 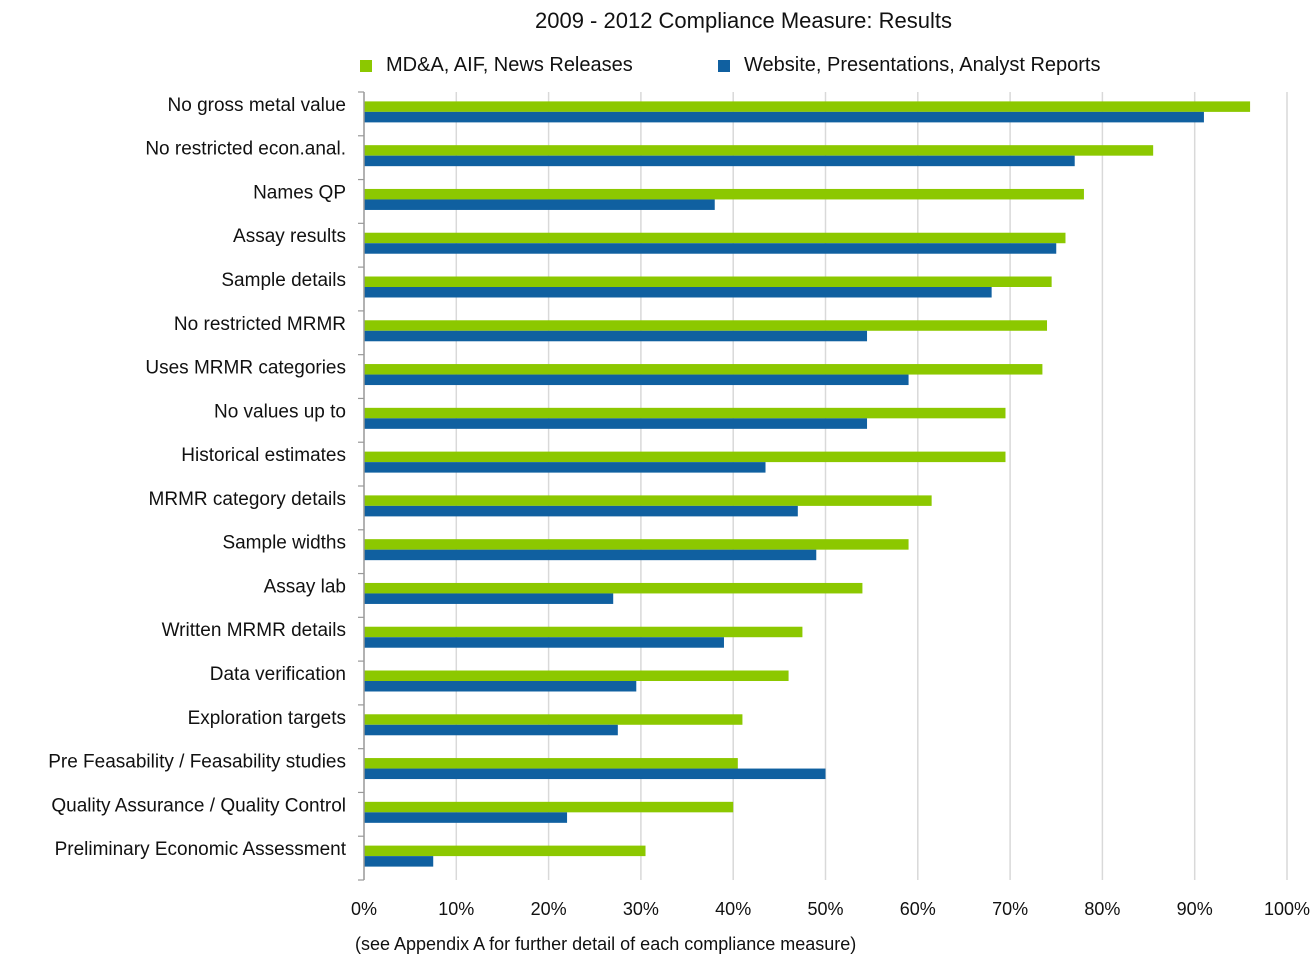 I want to click on category-label: No values up to, so click(x=280, y=411).